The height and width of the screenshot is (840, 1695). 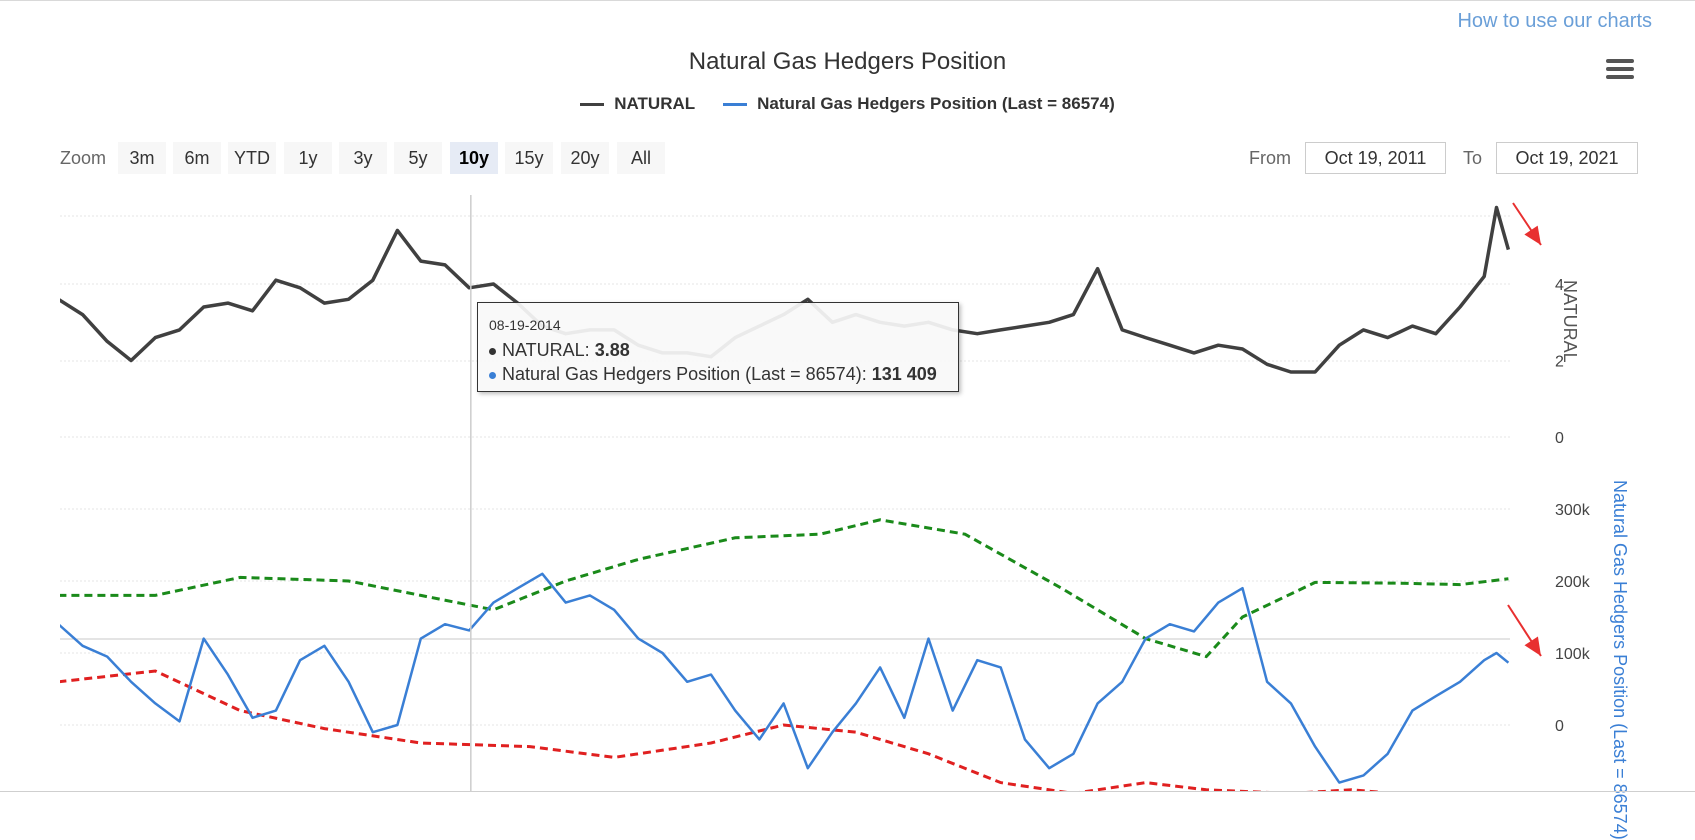 What do you see at coordinates (904, 374) in the screenshot?
I see `tooltip-value-hedgers: 131 409` at bounding box center [904, 374].